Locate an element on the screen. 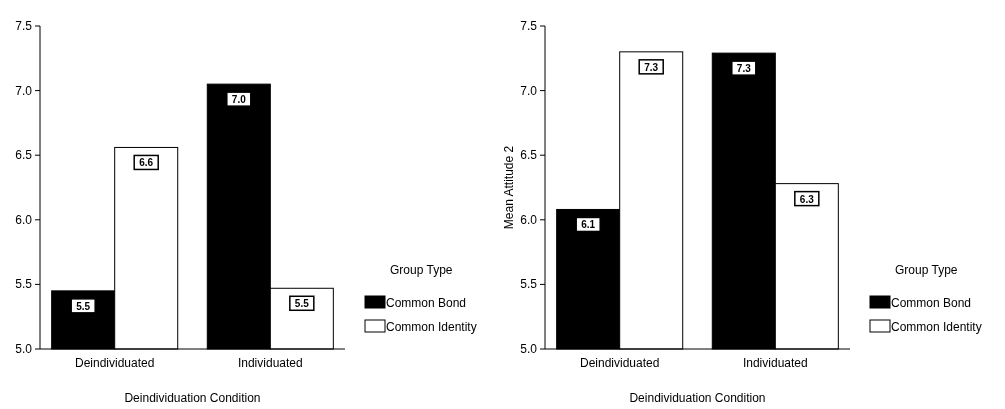  data-label: 6.1 is located at coordinates (588, 225).